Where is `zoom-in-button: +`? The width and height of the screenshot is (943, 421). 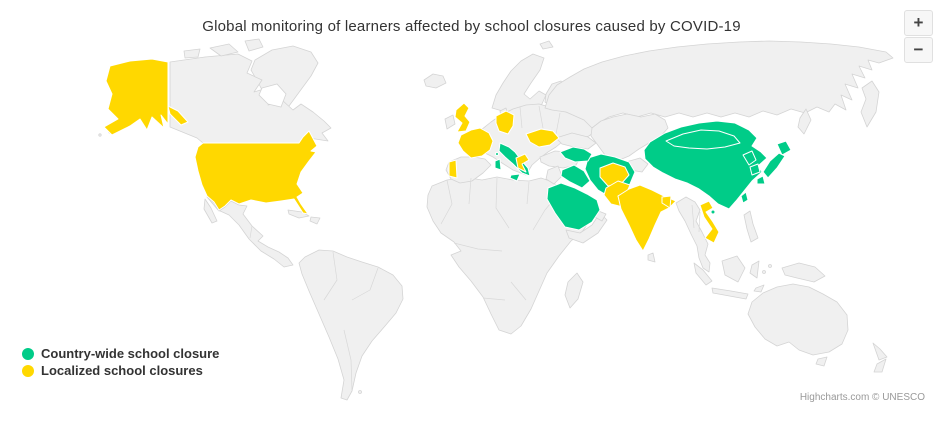
zoom-in-button: + is located at coordinates (918, 23).